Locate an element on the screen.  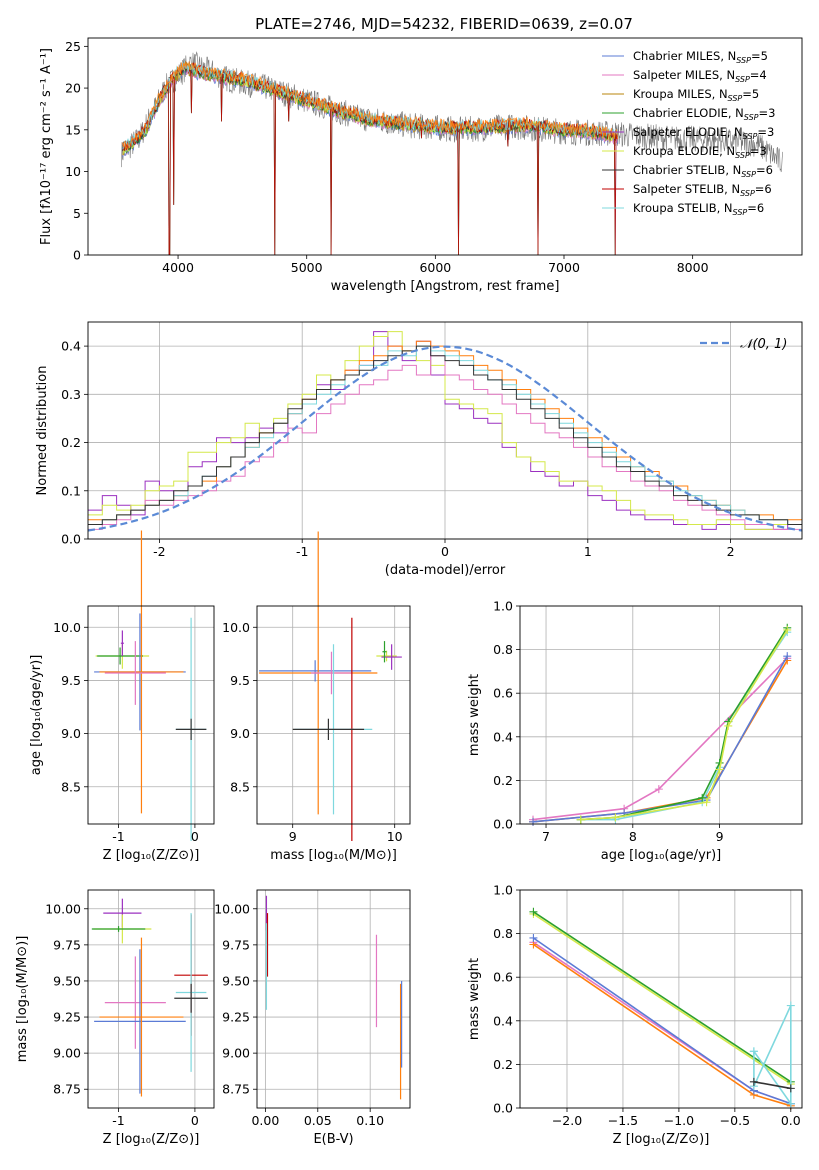
legend-entry: Kroupa MILES, NSSP=5 is located at coordinates (696, 95).